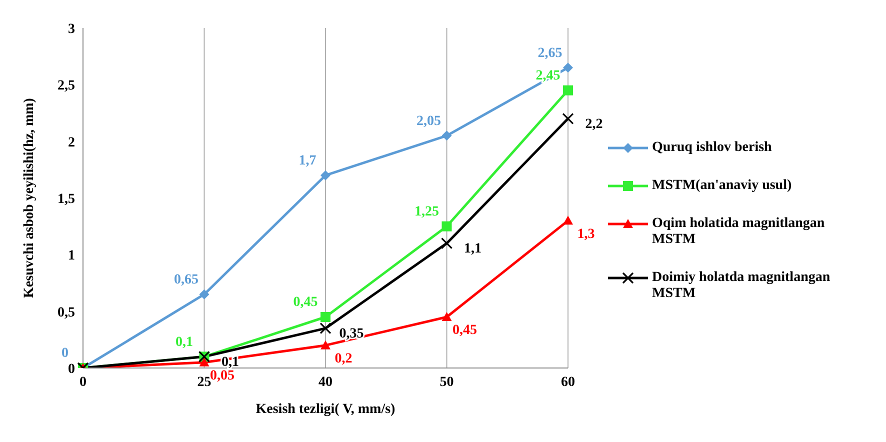 This screenshot has height=442, width=886. What do you see at coordinates (426, 212) in the screenshot?
I see `data-label: 1,25` at bounding box center [426, 212].